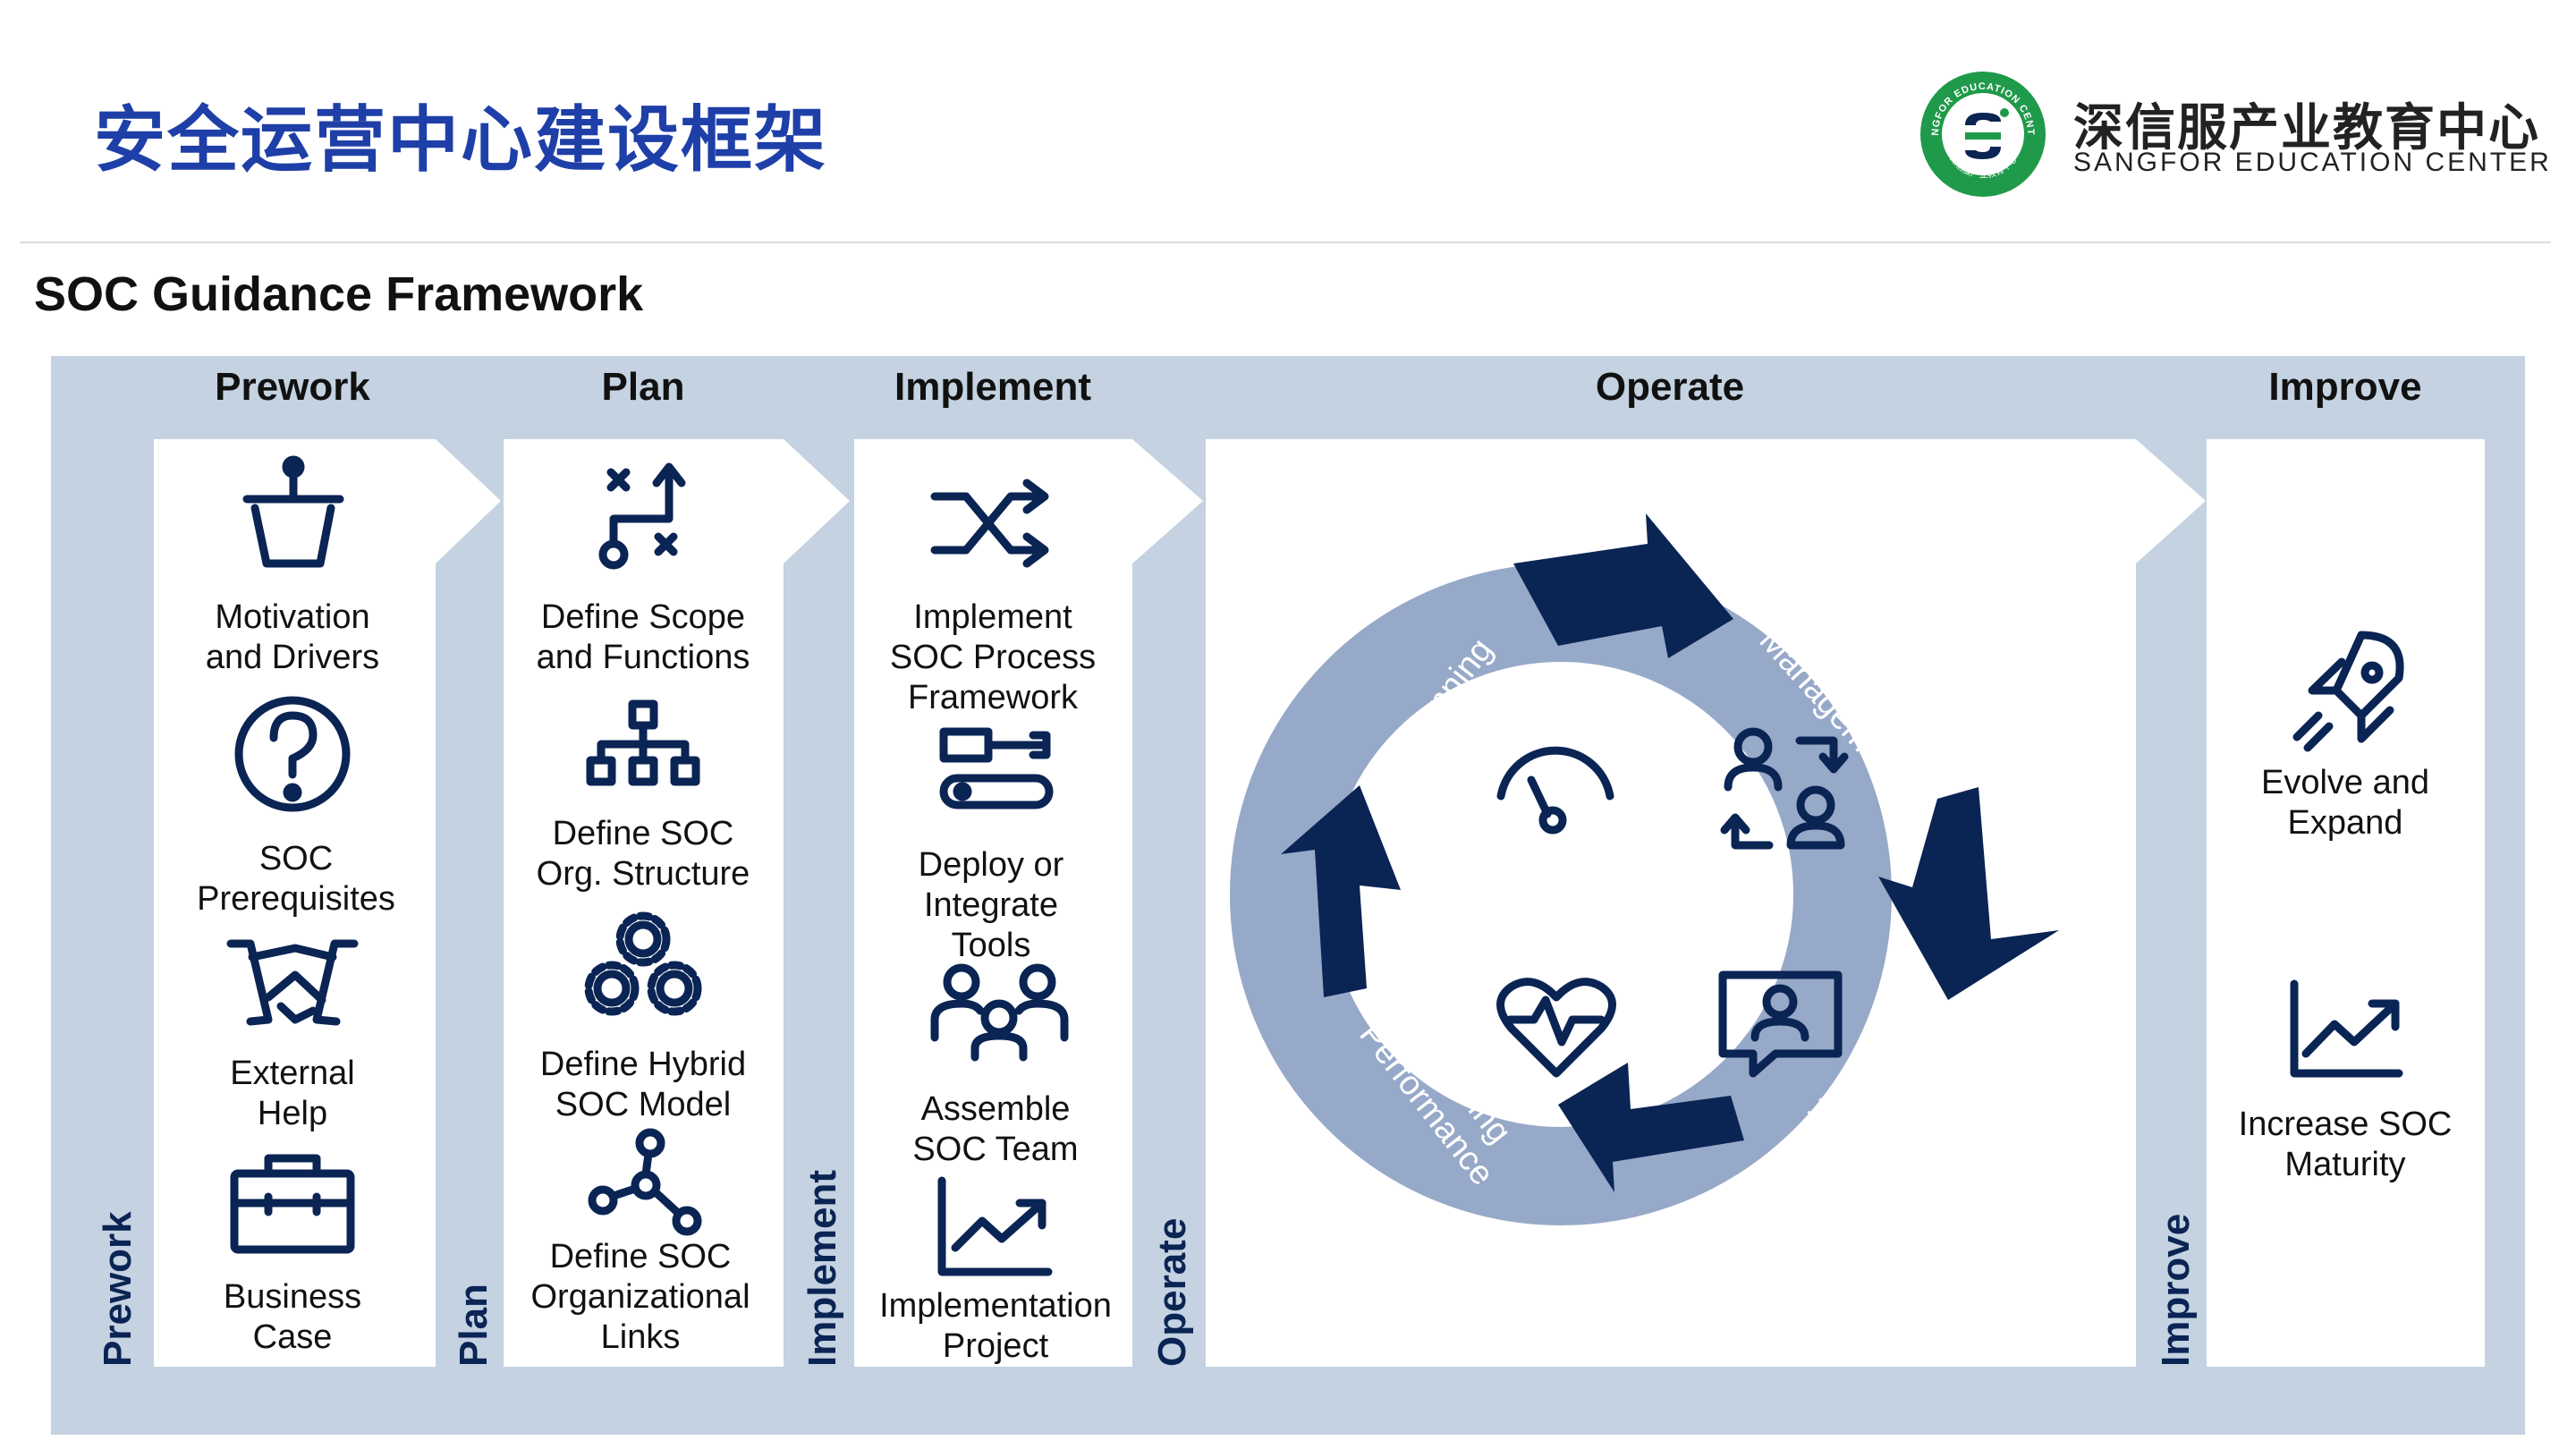  Describe the element at coordinates (2345, 803) in the screenshot. I see `step-evolve-expand: Evolve and Expand` at that location.